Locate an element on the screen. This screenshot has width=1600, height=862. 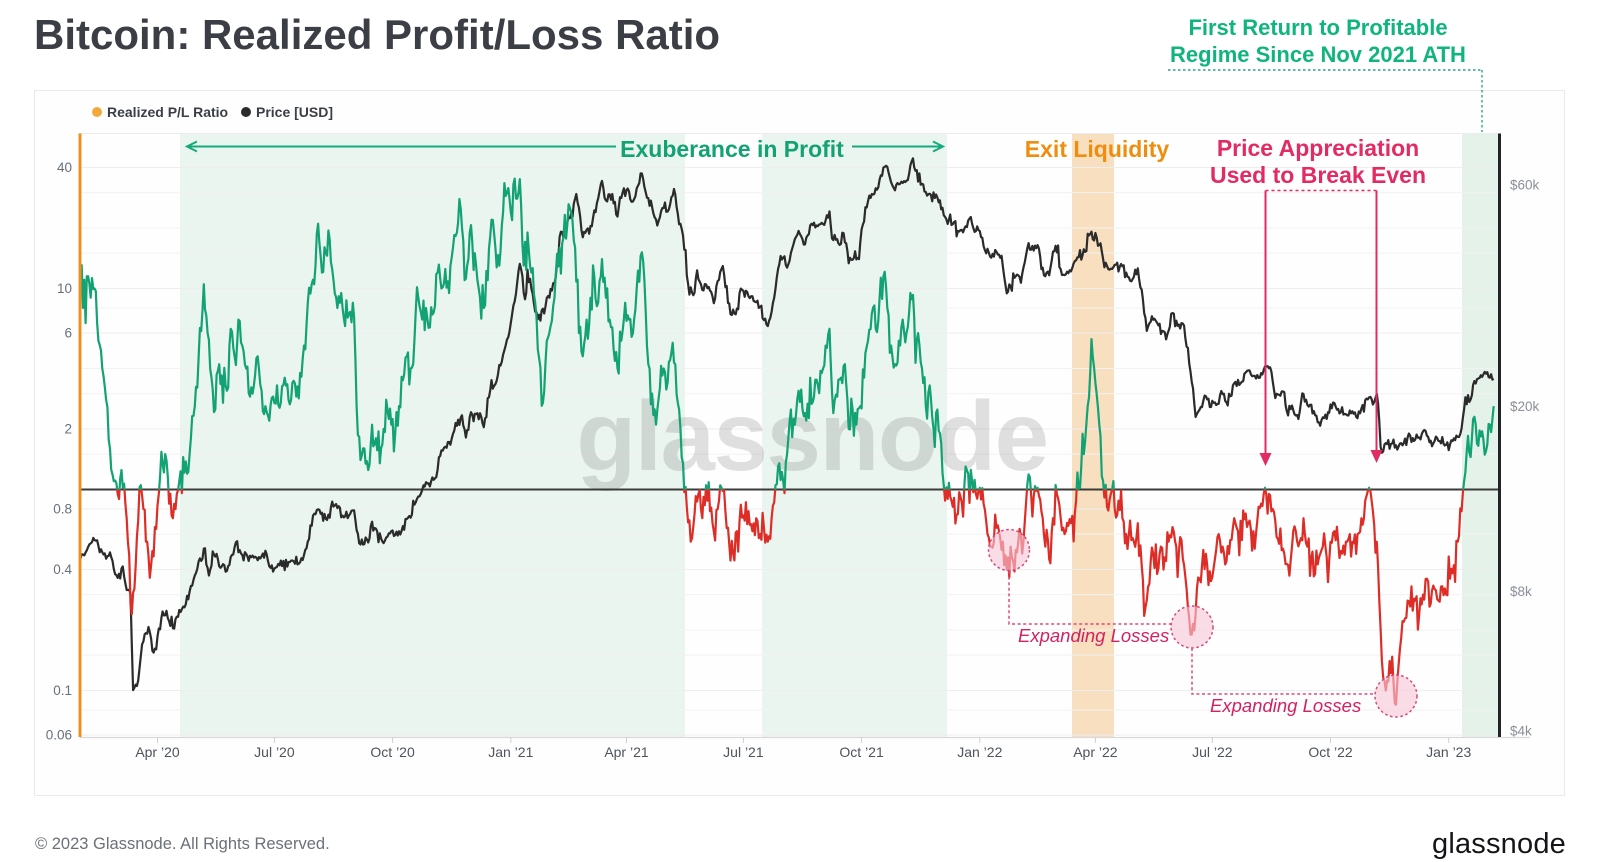
svg-text: Jan ’21 is located at coordinates (510, 752).